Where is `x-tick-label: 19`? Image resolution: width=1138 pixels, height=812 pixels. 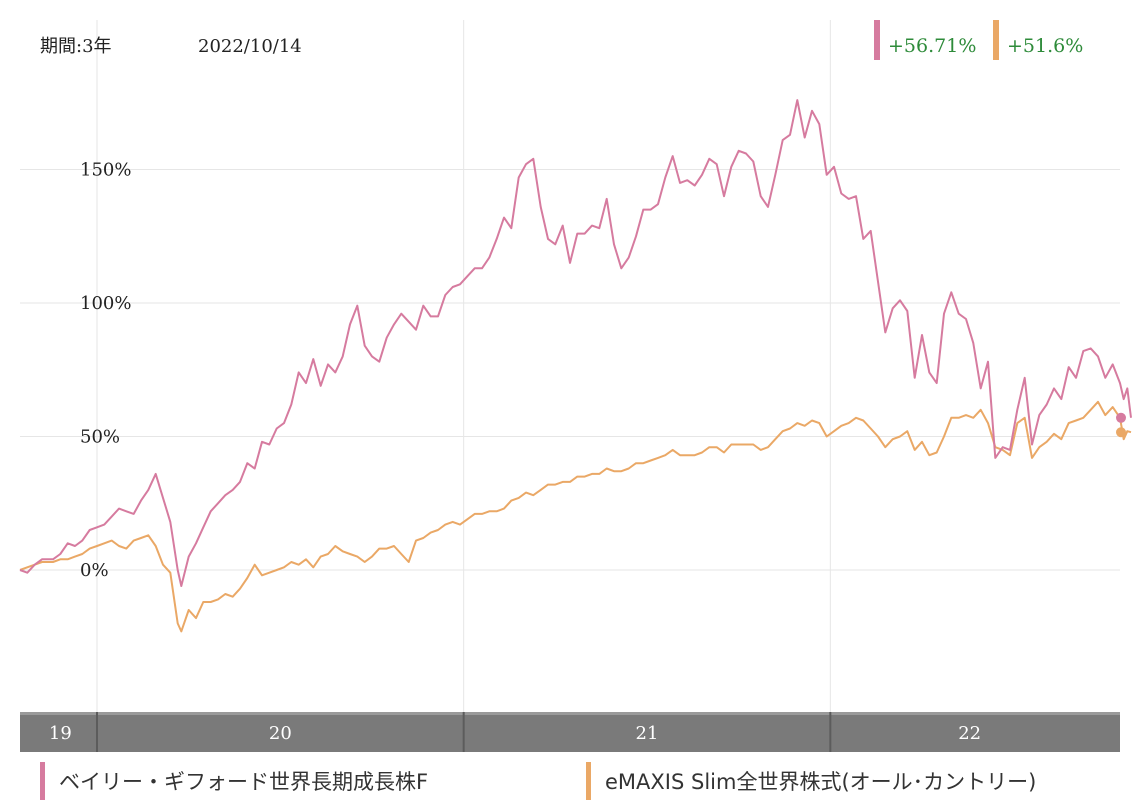 x-tick-label: 19 is located at coordinates (60, 733).